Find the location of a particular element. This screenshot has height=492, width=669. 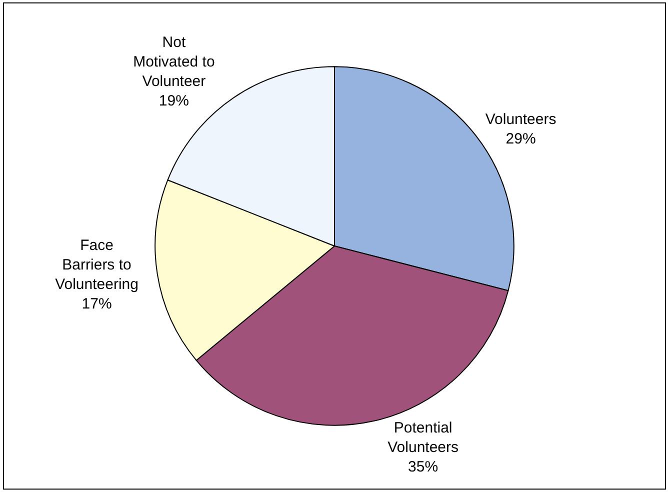

slice-label: Face Barriers to Volunteering is located at coordinates (96, 265).